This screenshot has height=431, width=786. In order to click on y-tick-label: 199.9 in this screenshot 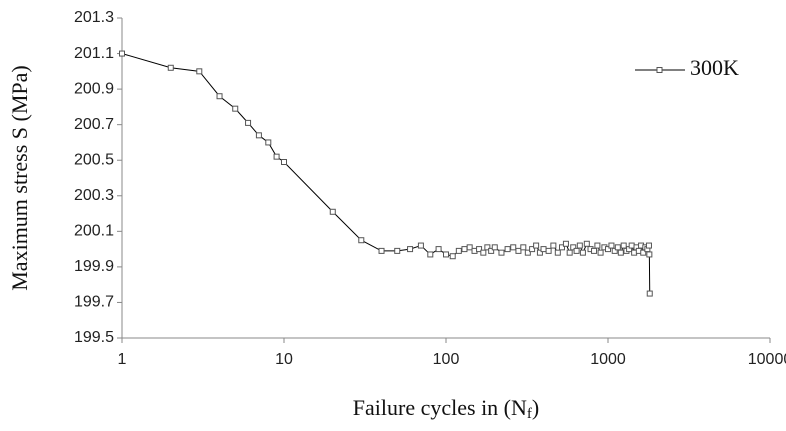, I will do `click(94, 266)`.